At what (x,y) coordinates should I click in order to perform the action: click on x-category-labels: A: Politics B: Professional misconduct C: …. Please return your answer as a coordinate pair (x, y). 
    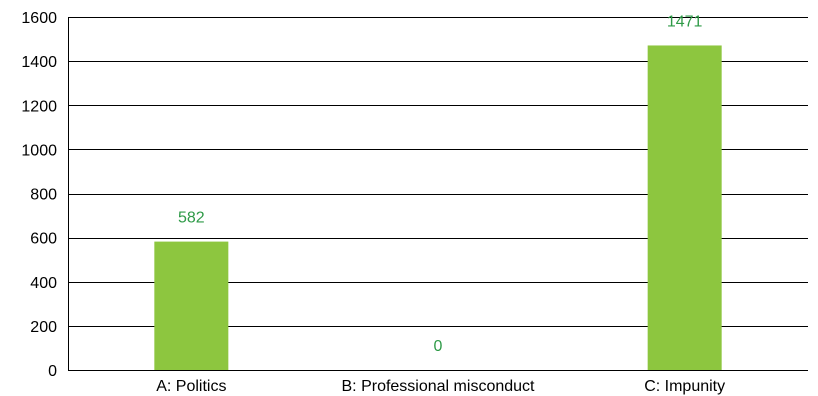
    Looking at the image, I should click on (440, 386).